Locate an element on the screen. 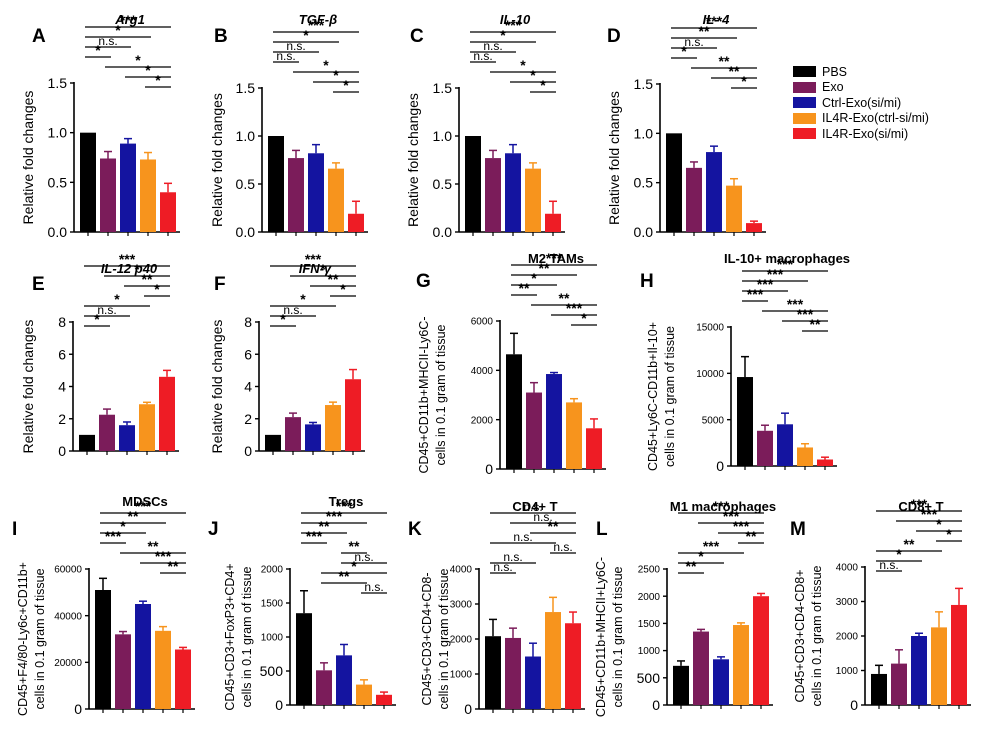 The height and width of the screenshot is (734, 989). y-tick-label: 1.5 is located at coordinates (58, 83).